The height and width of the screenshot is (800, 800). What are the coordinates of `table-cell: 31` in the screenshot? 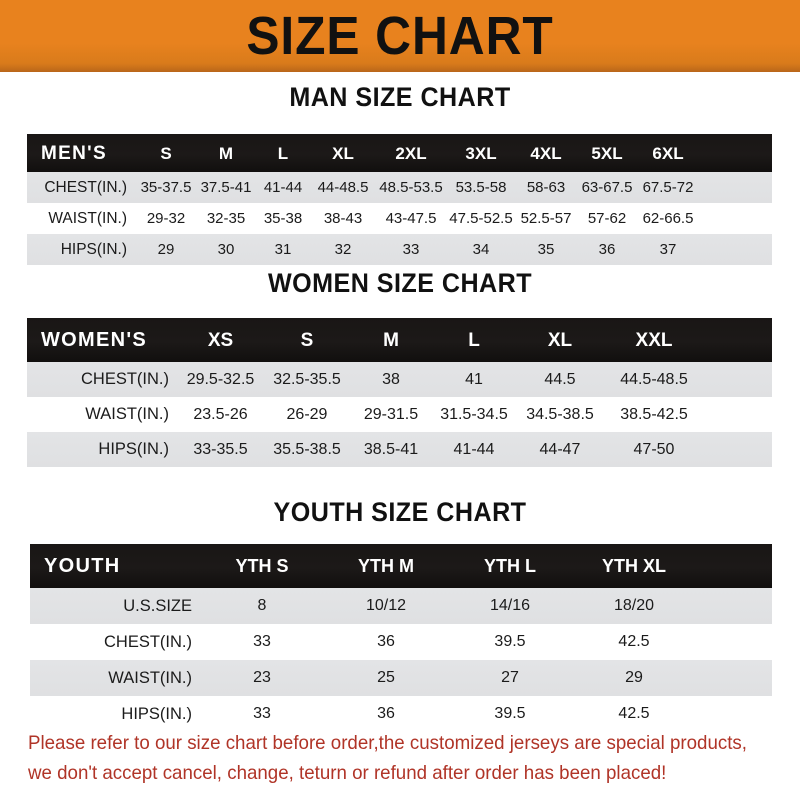 It's located at (283, 249).